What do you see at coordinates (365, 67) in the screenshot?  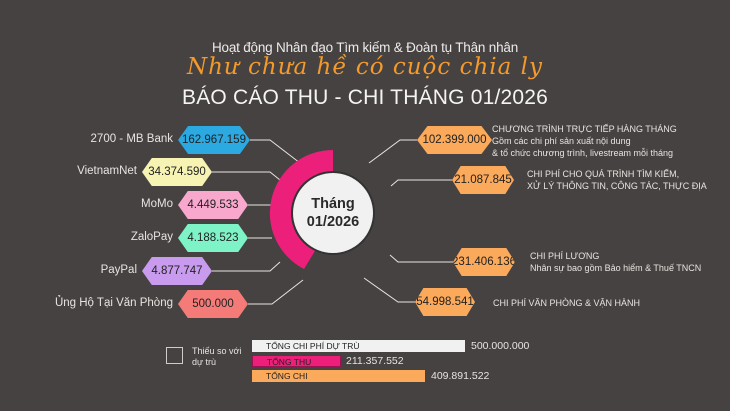 I see `campaign-script-title: Như chưa hề có cuộc chia ly` at bounding box center [365, 67].